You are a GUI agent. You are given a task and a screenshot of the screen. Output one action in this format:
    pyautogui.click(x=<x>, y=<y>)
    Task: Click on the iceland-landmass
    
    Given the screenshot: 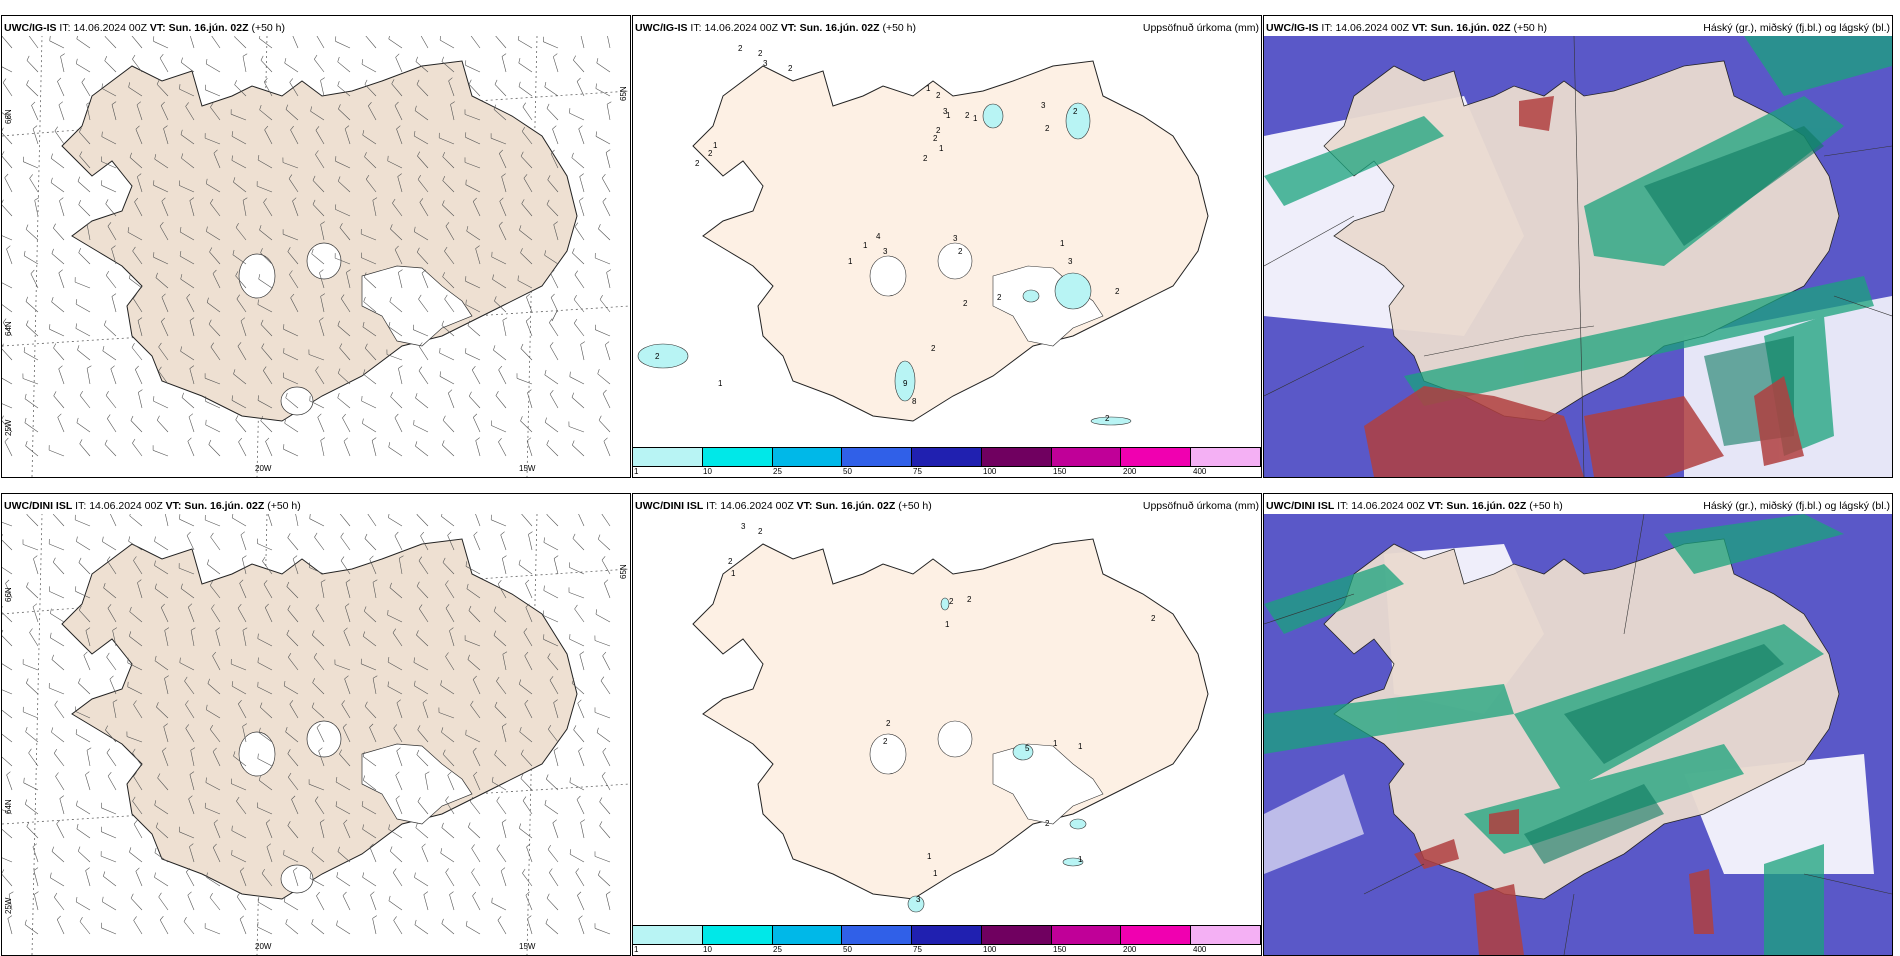 What is the action you would take?
    pyautogui.click(x=319, y=241)
    